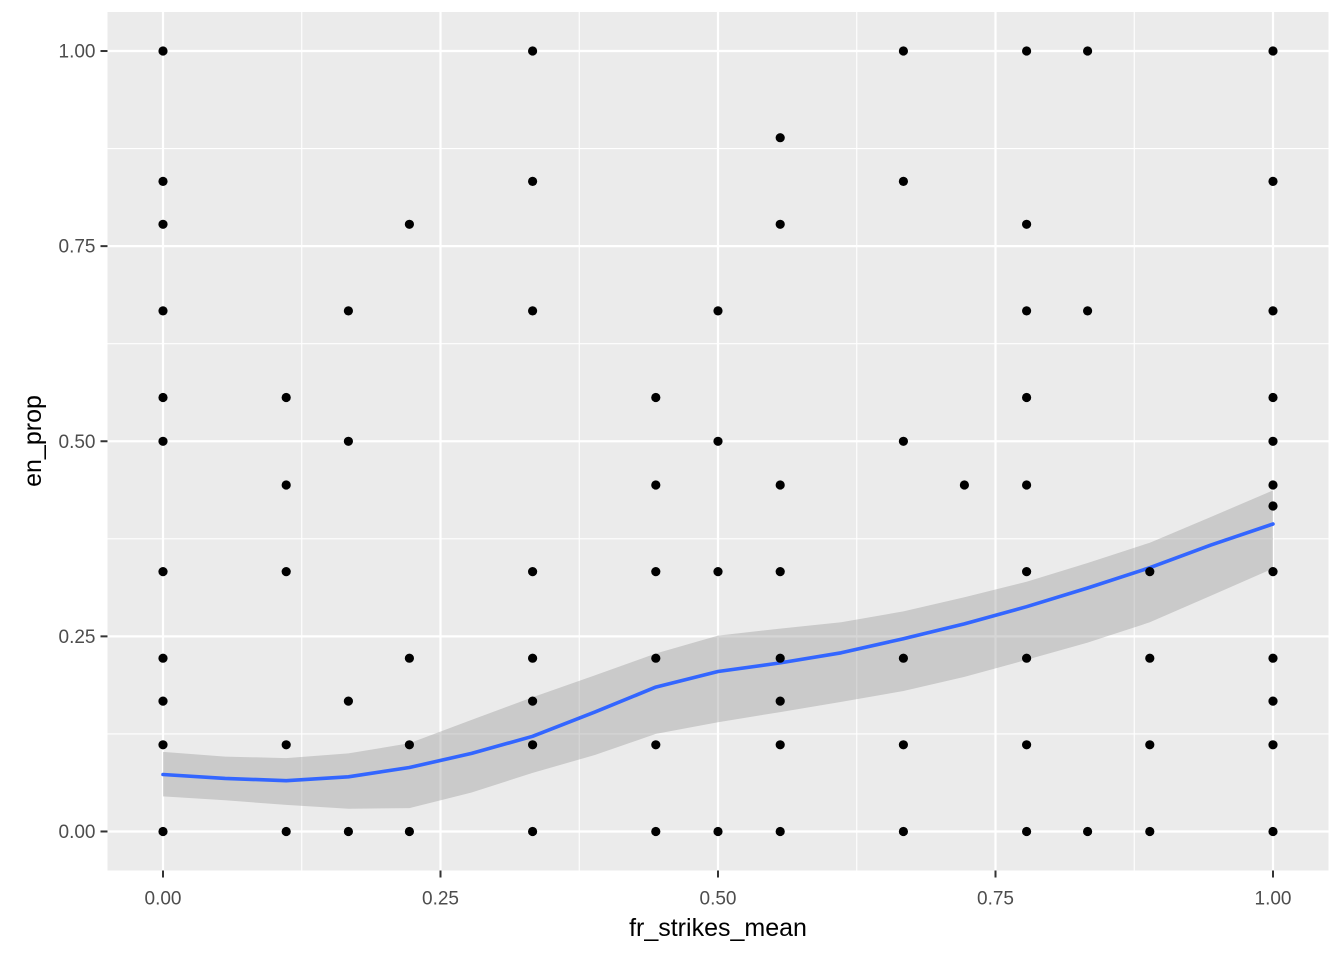 The height and width of the screenshot is (960, 1344). What do you see at coordinates (33, 441) in the screenshot?
I see `y-axis-title: en_prop` at bounding box center [33, 441].